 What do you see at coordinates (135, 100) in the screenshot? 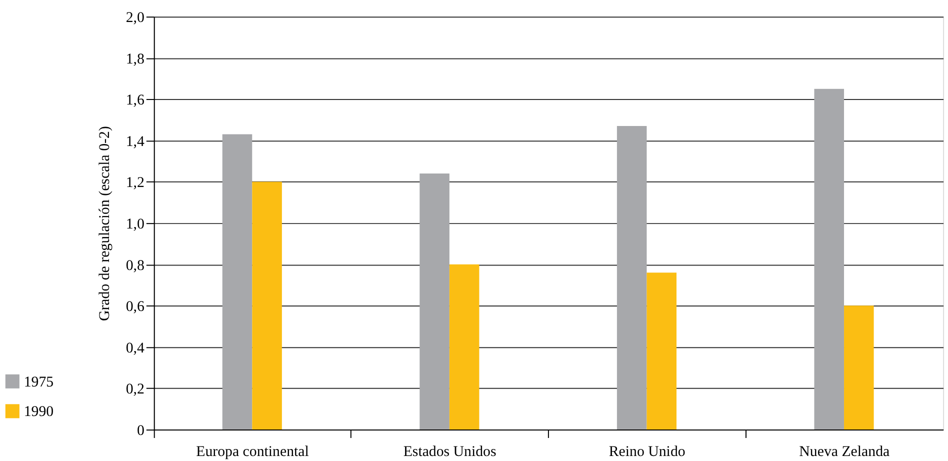
I see `y-tick-label: 1,6` at bounding box center [135, 100].